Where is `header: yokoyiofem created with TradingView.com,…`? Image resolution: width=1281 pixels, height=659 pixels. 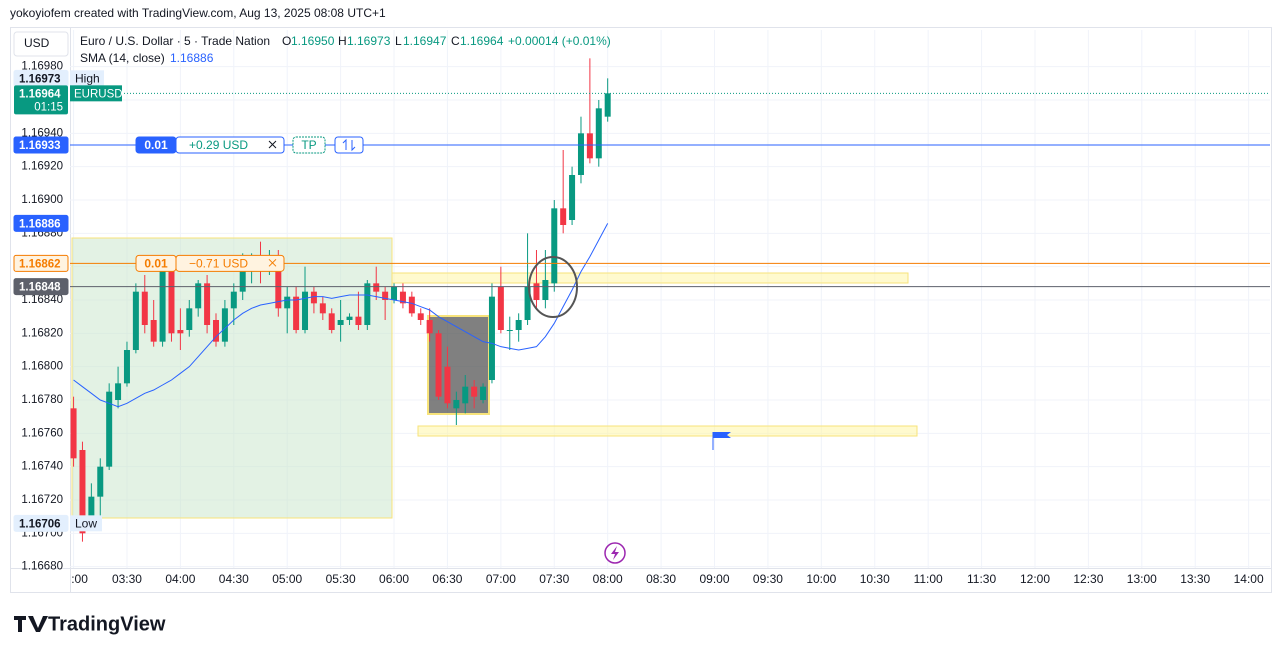 header: yokoyiofem created with TradingView.com,… is located at coordinates (198, 13).